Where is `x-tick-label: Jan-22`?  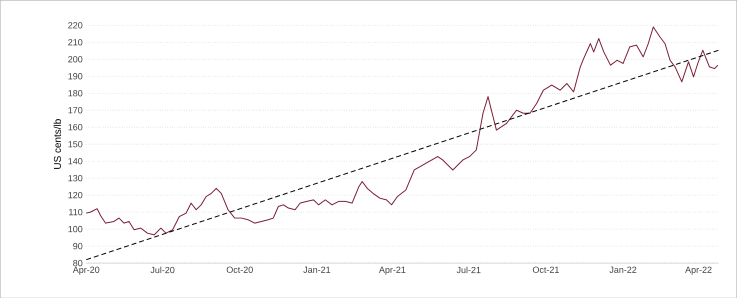
x-tick-label: Jan-22 is located at coordinates (623, 269).